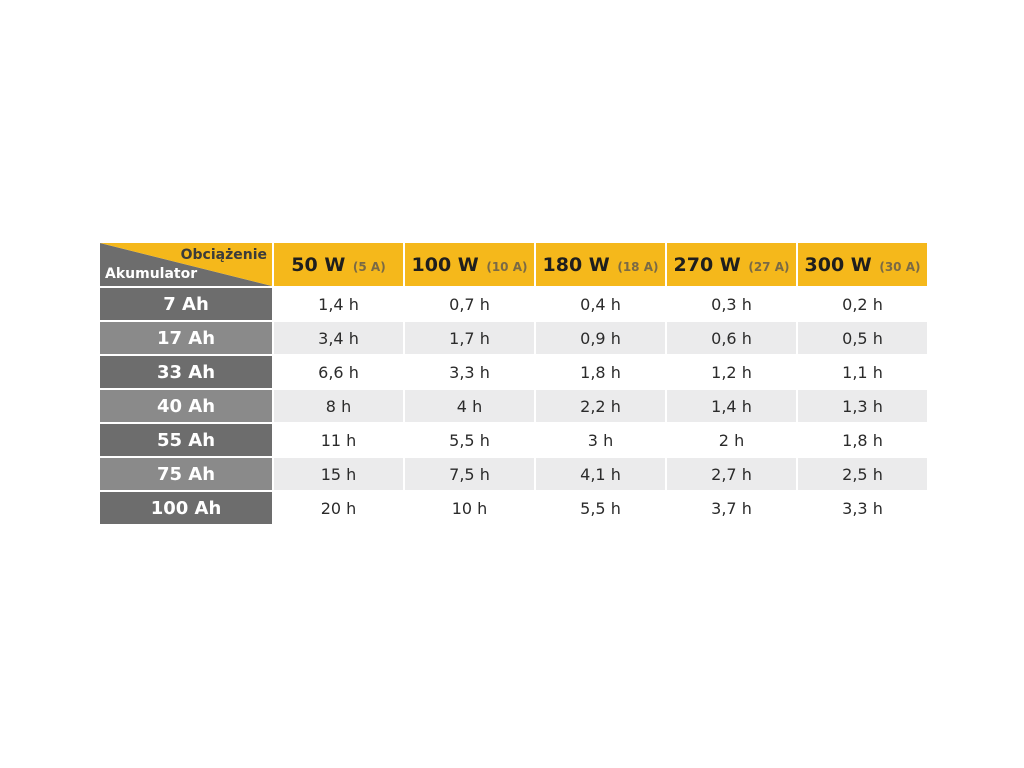 The height and width of the screenshot is (768, 1024). What do you see at coordinates (470, 305) in the screenshot?
I see `runtime-cell: 0,7 h` at bounding box center [470, 305].